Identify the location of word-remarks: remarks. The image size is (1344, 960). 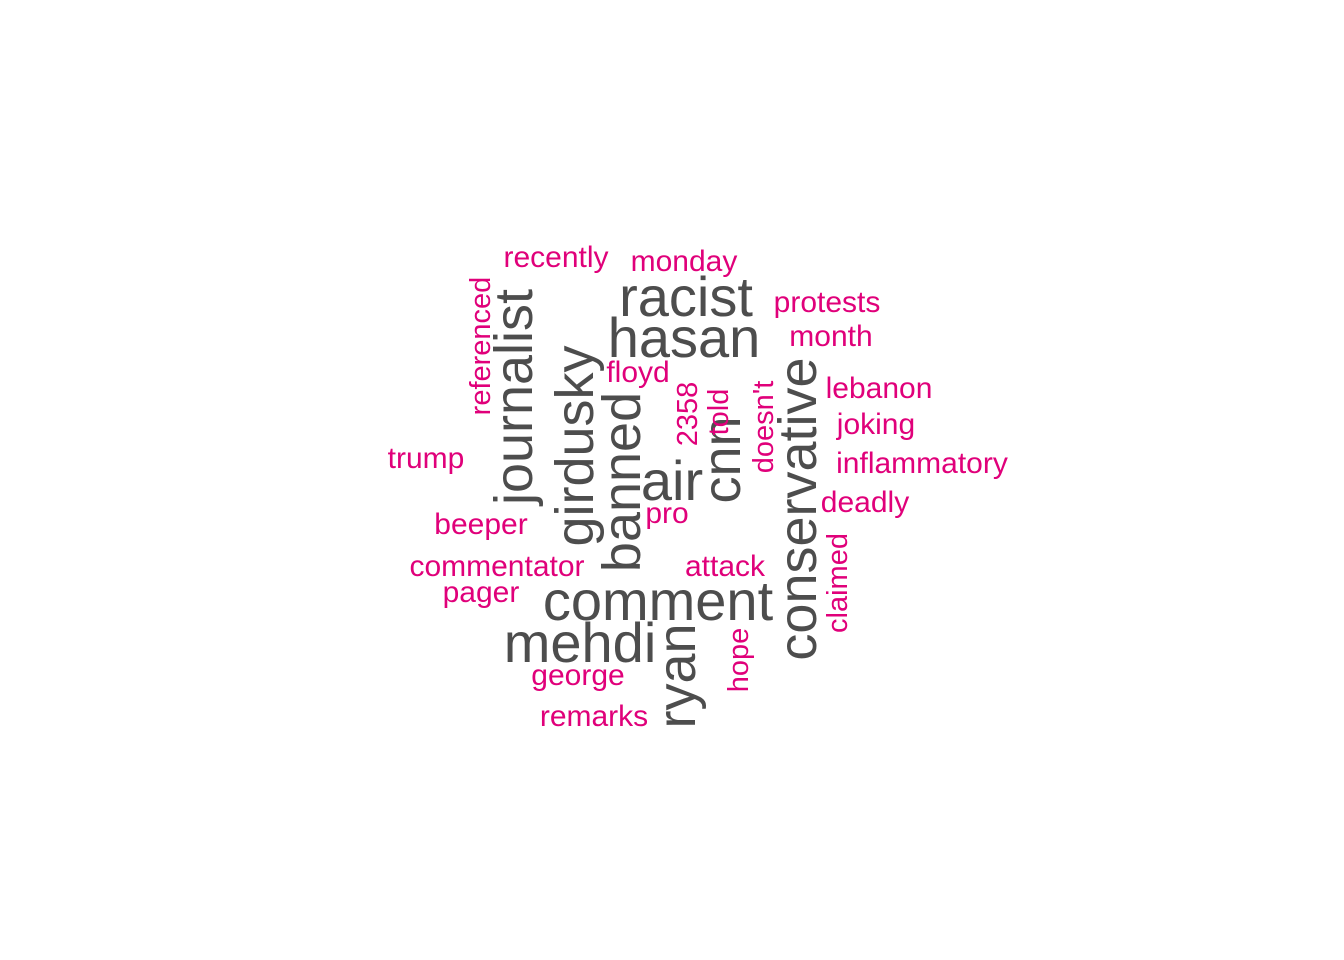
(594, 716).